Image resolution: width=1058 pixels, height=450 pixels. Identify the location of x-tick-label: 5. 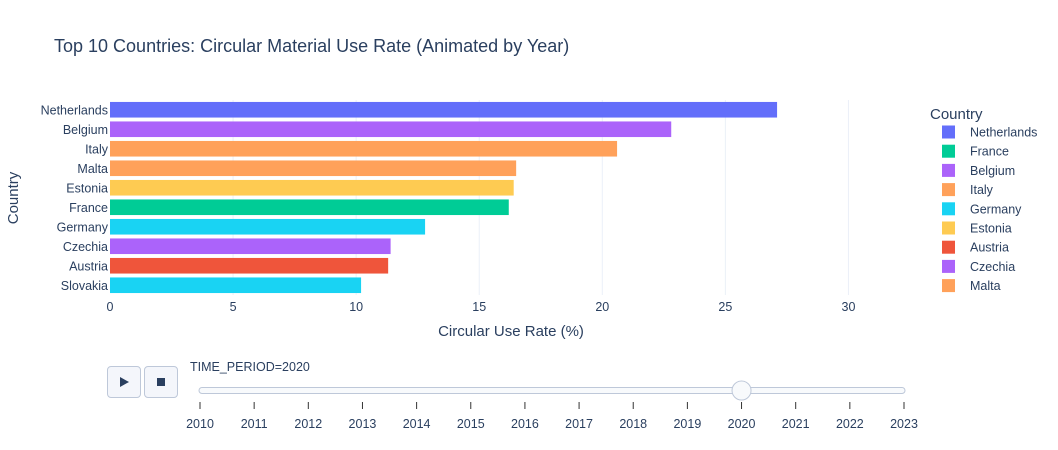
(233, 307).